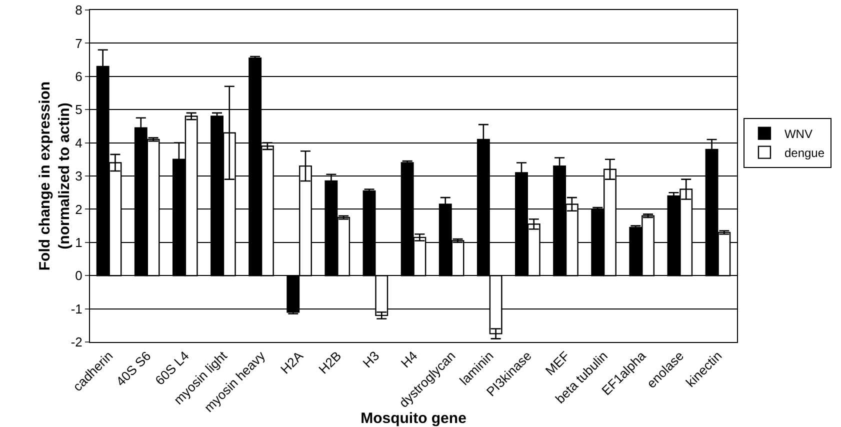 This screenshot has height=427, width=841. What do you see at coordinates (330, 362) in the screenshot?
I see `x-tick-label: H2B` at bounding box center [330, 362].